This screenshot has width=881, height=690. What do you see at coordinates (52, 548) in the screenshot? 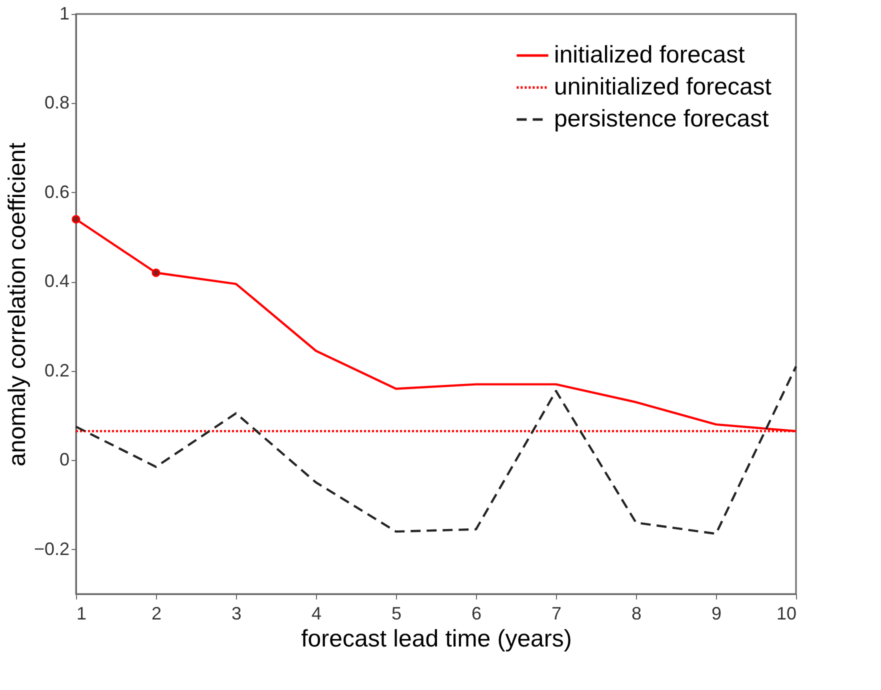
I see `y-tick-label: −0.2` at bounding box center [52, 548].